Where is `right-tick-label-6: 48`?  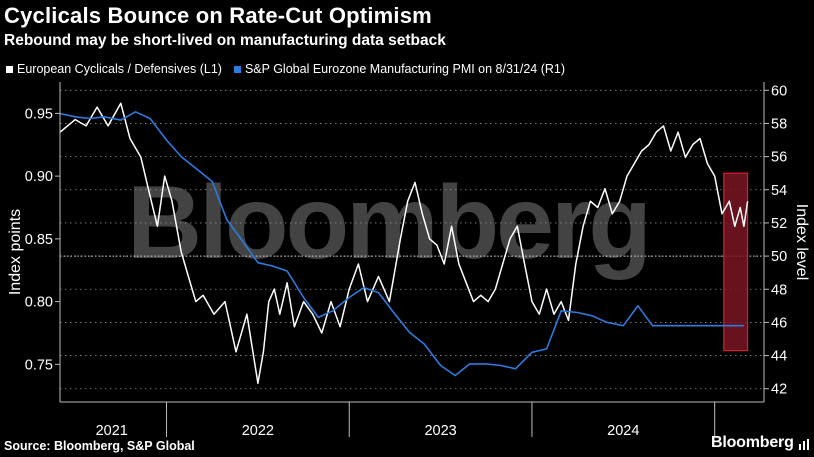 right-tick-label-6: 48 is located at coordinates (779, 290).